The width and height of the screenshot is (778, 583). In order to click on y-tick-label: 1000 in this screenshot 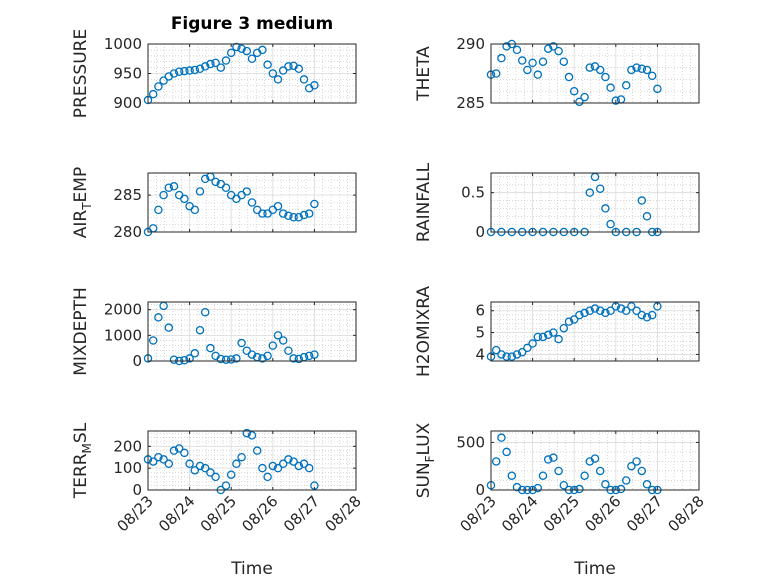, I will do `click(123, 335)`.